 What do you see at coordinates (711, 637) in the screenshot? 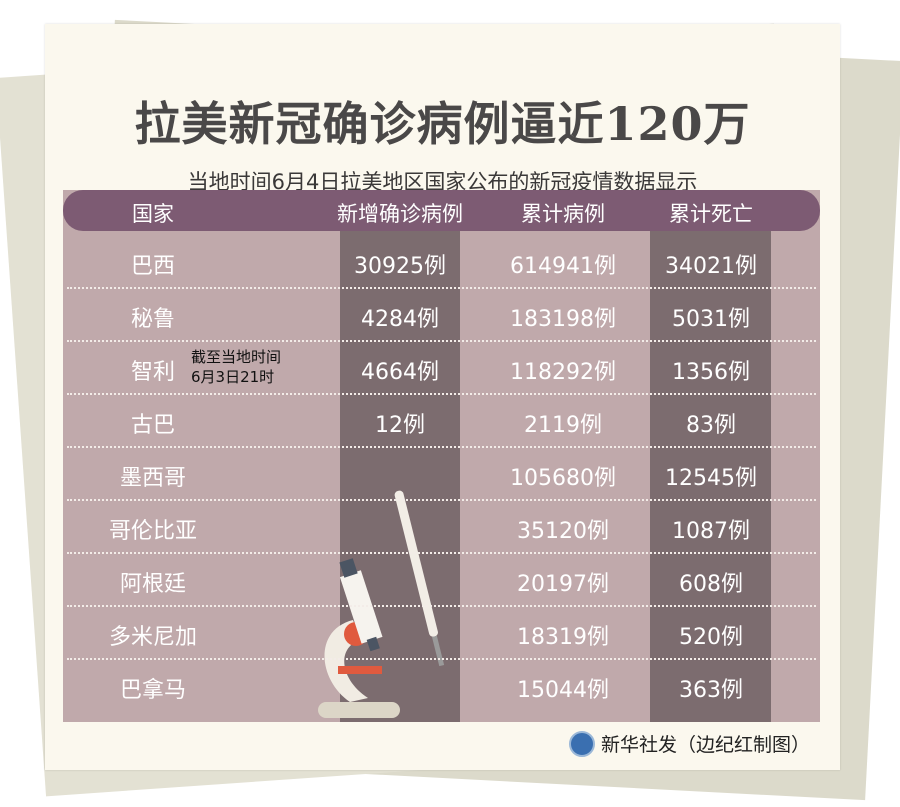
I see `deaths-cell: 520例` at bounding box center [711, 637].